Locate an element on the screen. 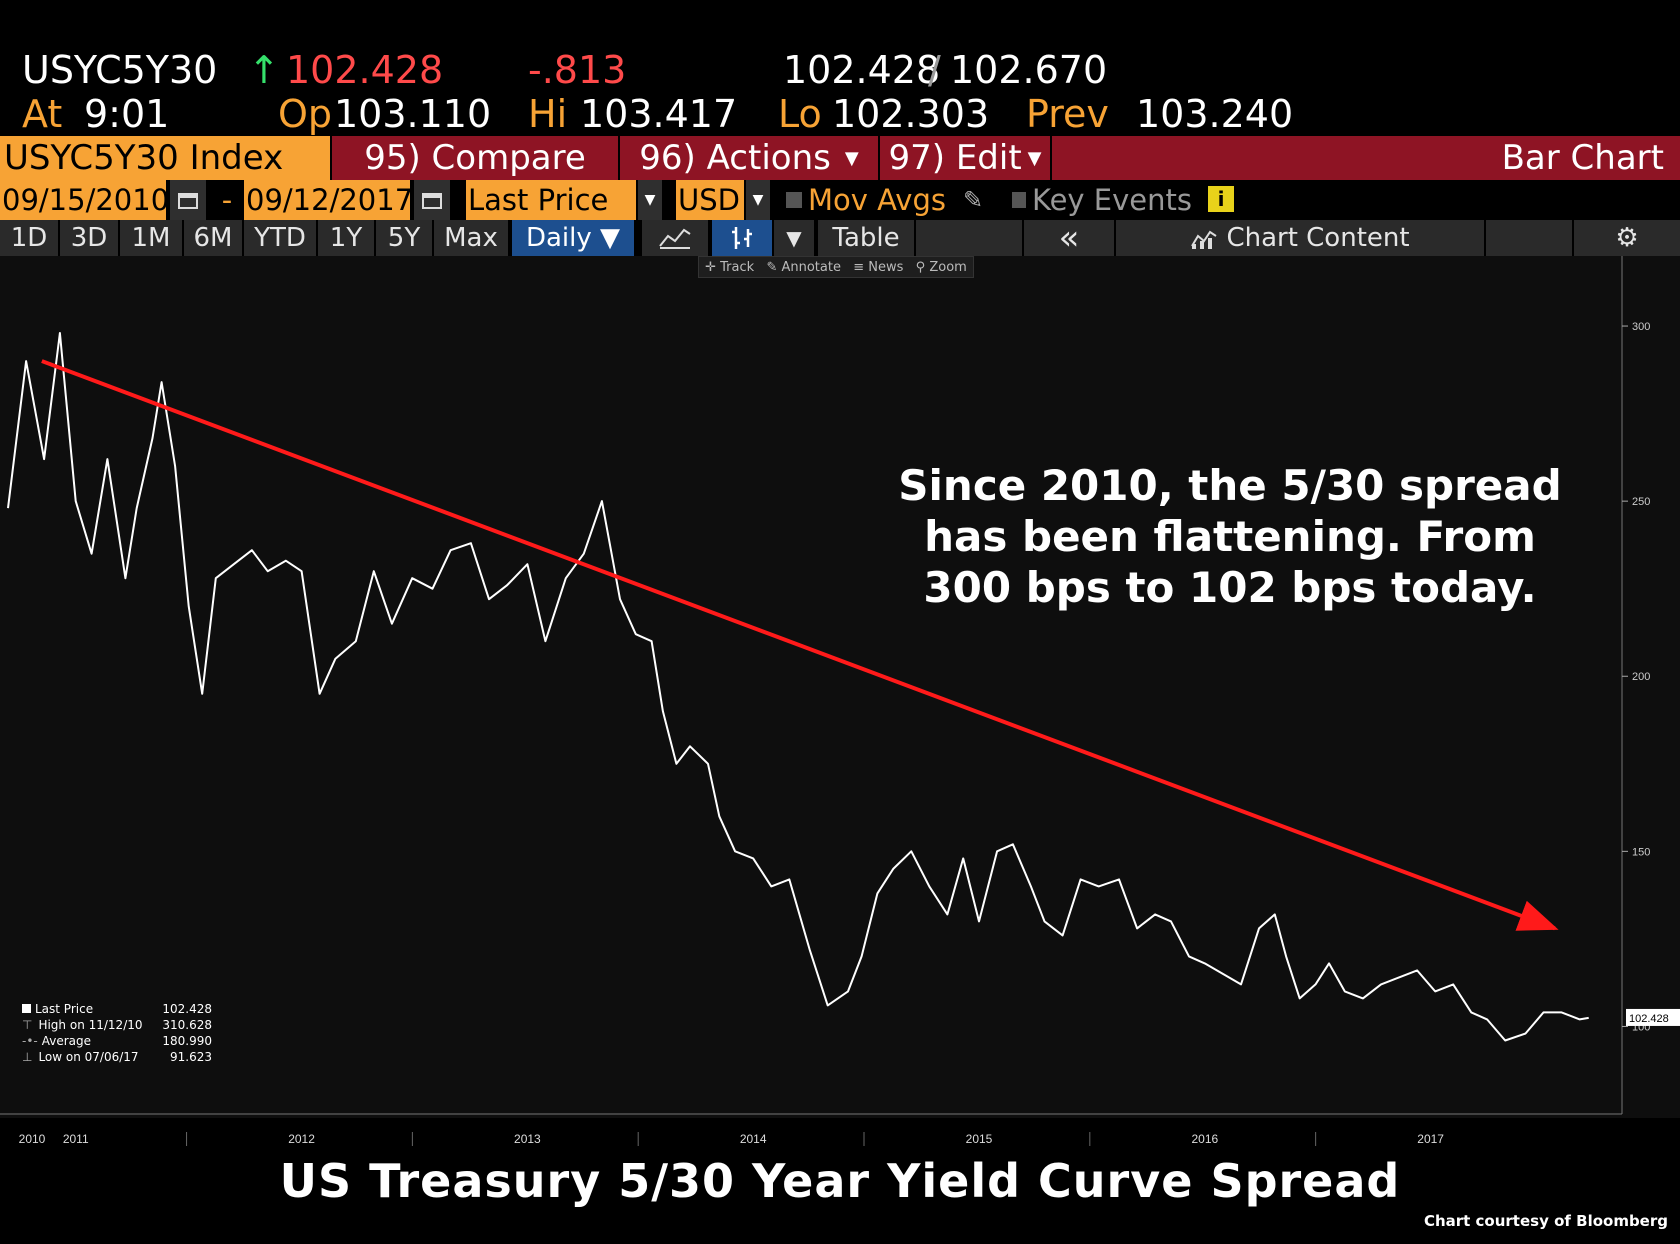 This screenshot has width=1680, height=1244. chart-toolbar: ✛ Track ✎ Annotate ≡ News ⚲ Zoom is located at coordinates (836, 267).